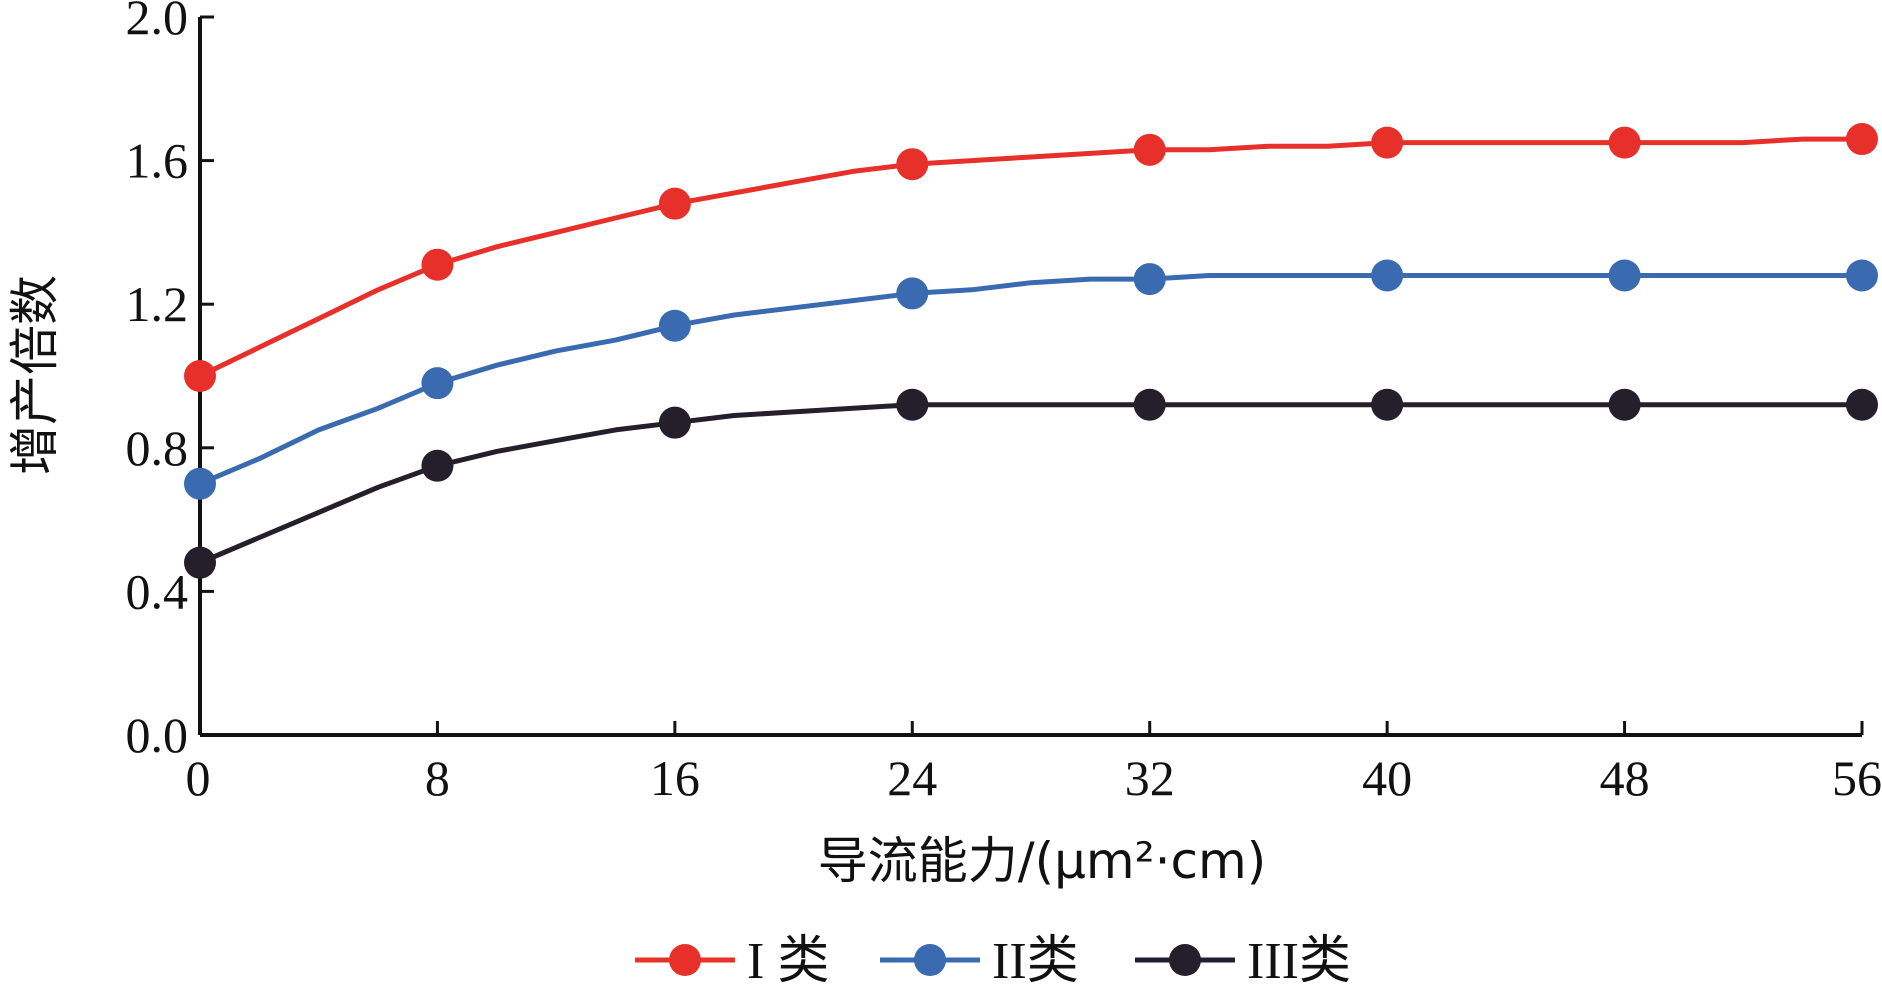  I want to click on legend: I 类 II类 III类, so click(993, 961).